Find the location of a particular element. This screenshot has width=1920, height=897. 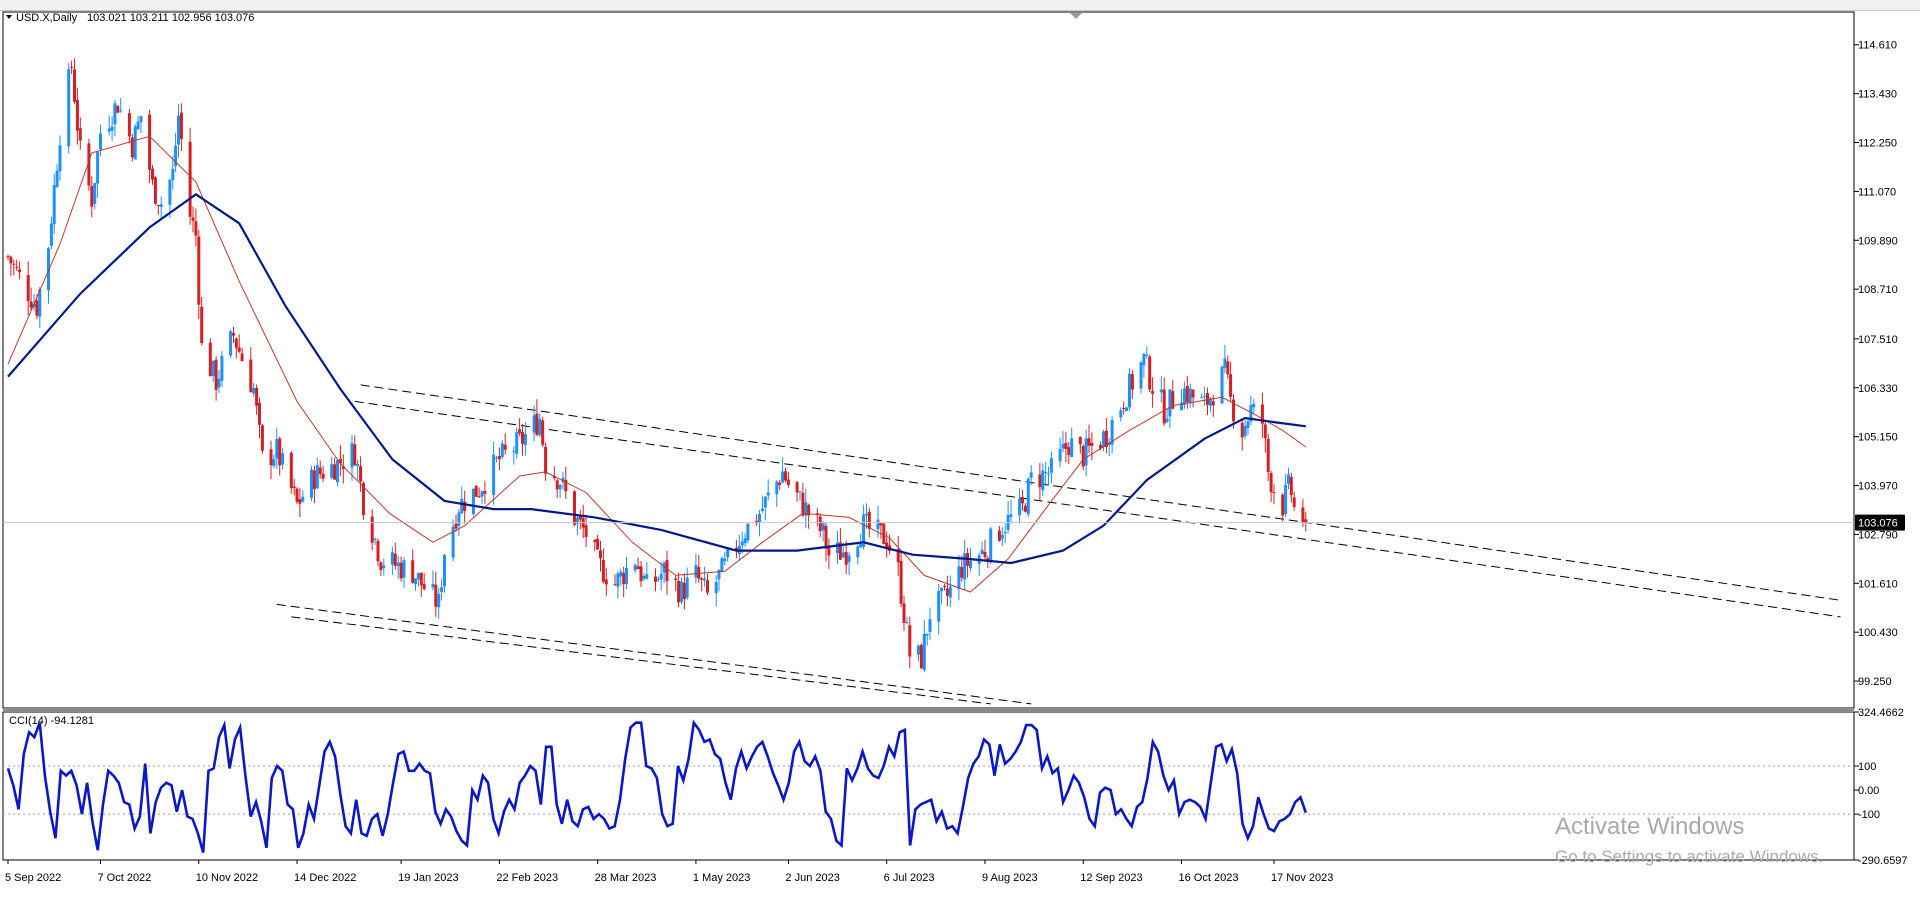

price-tick-label: 108.710 is located at coordinates (1878, 290).